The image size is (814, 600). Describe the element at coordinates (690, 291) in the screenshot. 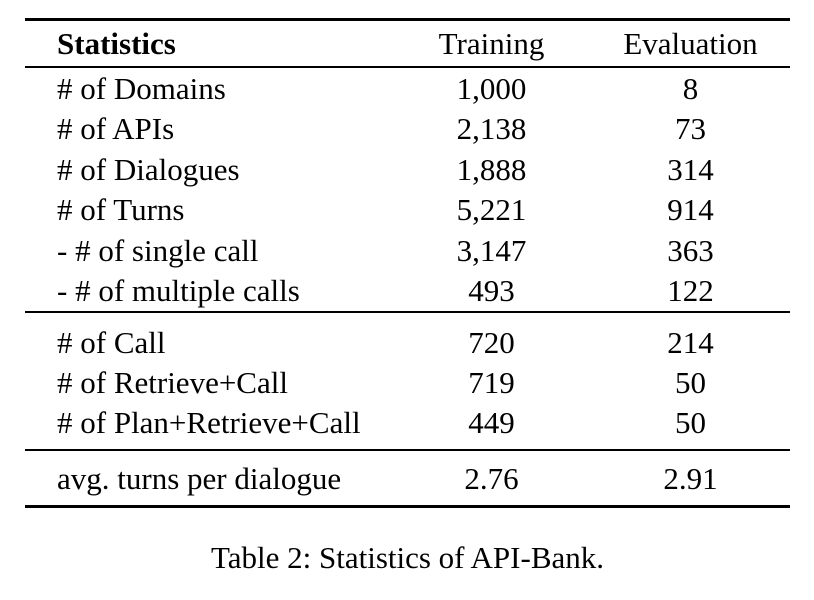

I see `evaluation-value-cell: 122` at that location.